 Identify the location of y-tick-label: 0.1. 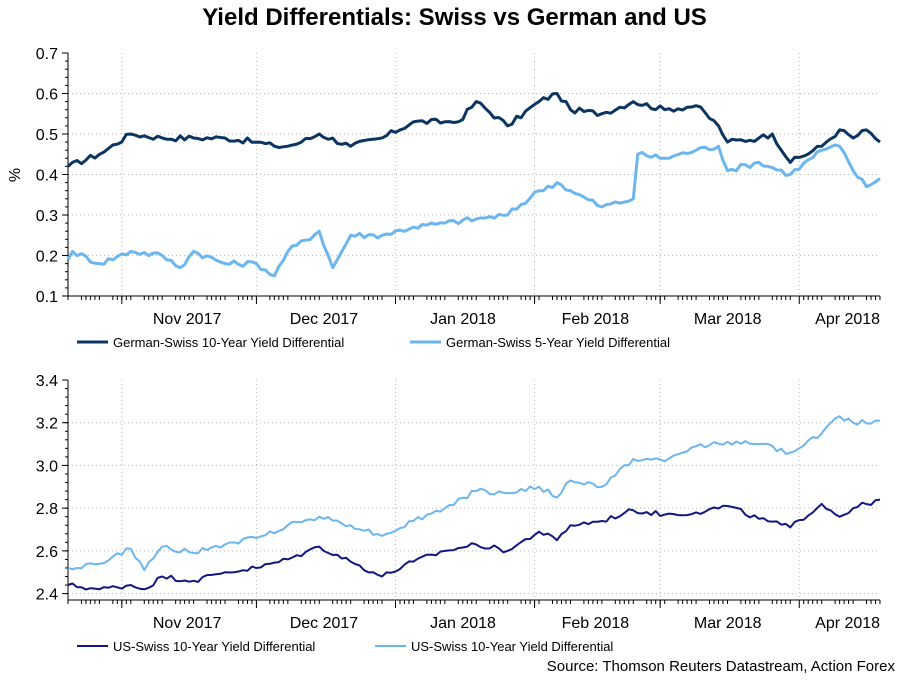
(47, 297).